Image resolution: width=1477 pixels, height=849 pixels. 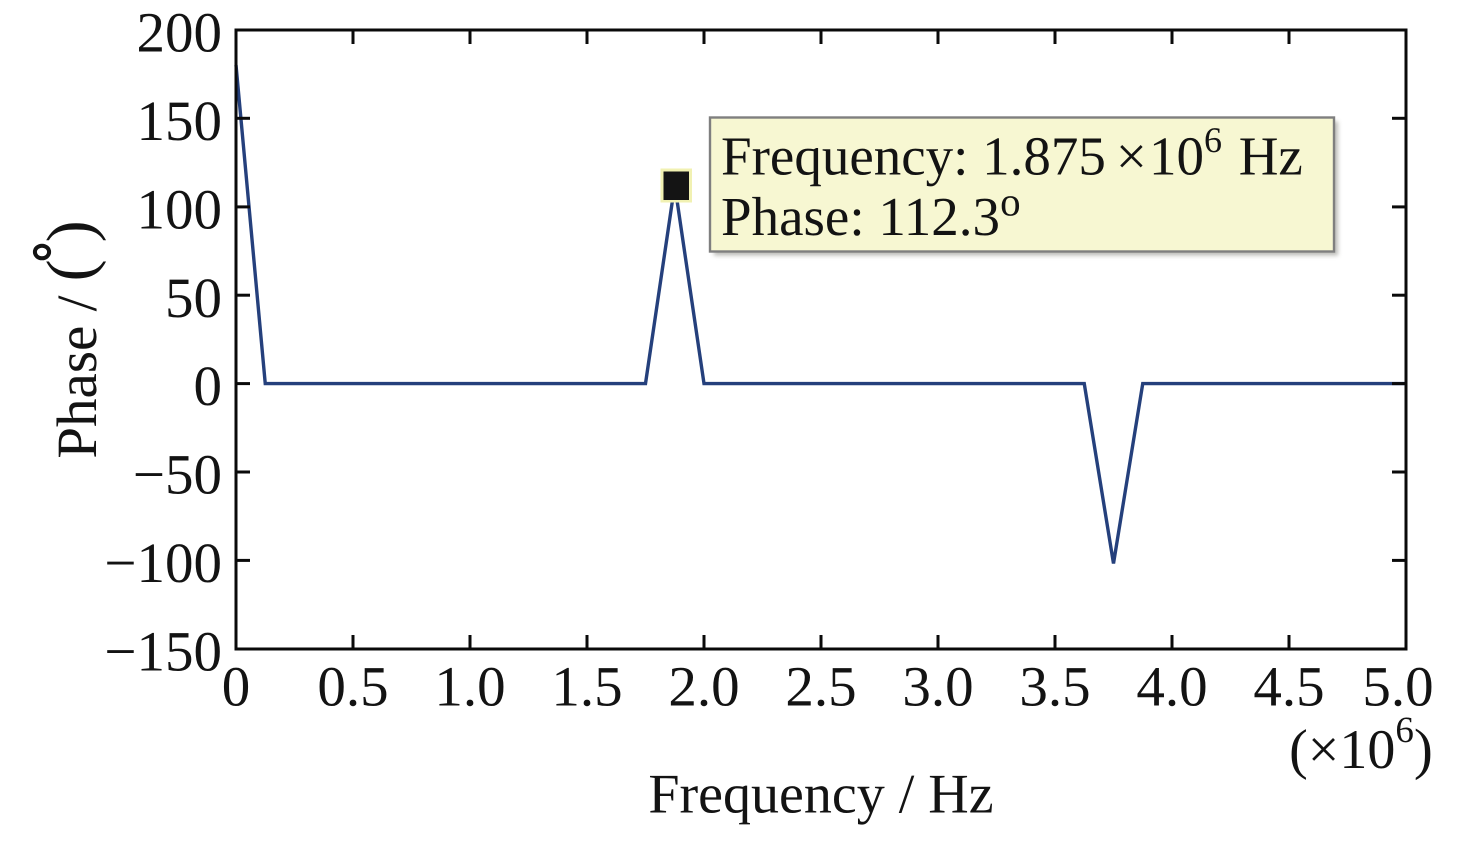 I want to click on svg-text: 100, so click(x=180, y=210).